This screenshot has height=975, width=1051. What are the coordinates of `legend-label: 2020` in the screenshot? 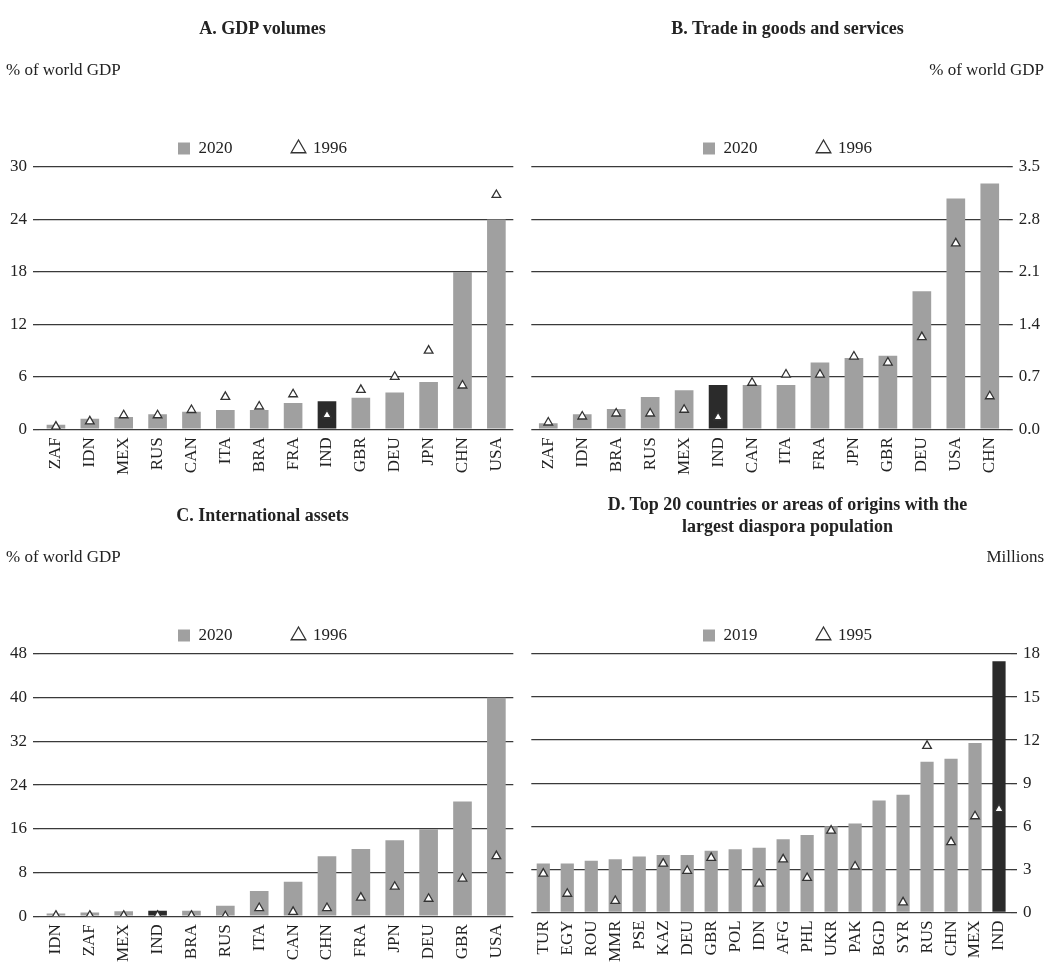 It's located at (215, 634).